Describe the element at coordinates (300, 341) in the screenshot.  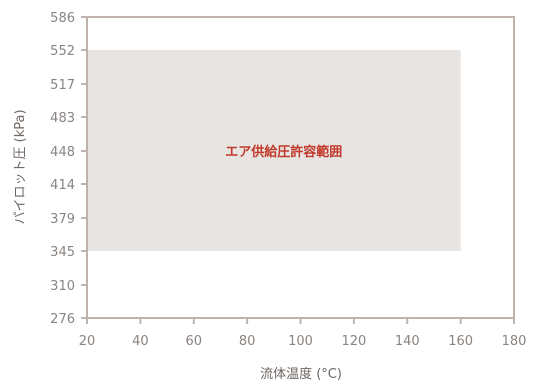
I see `x-tick-label: 100` at that location.